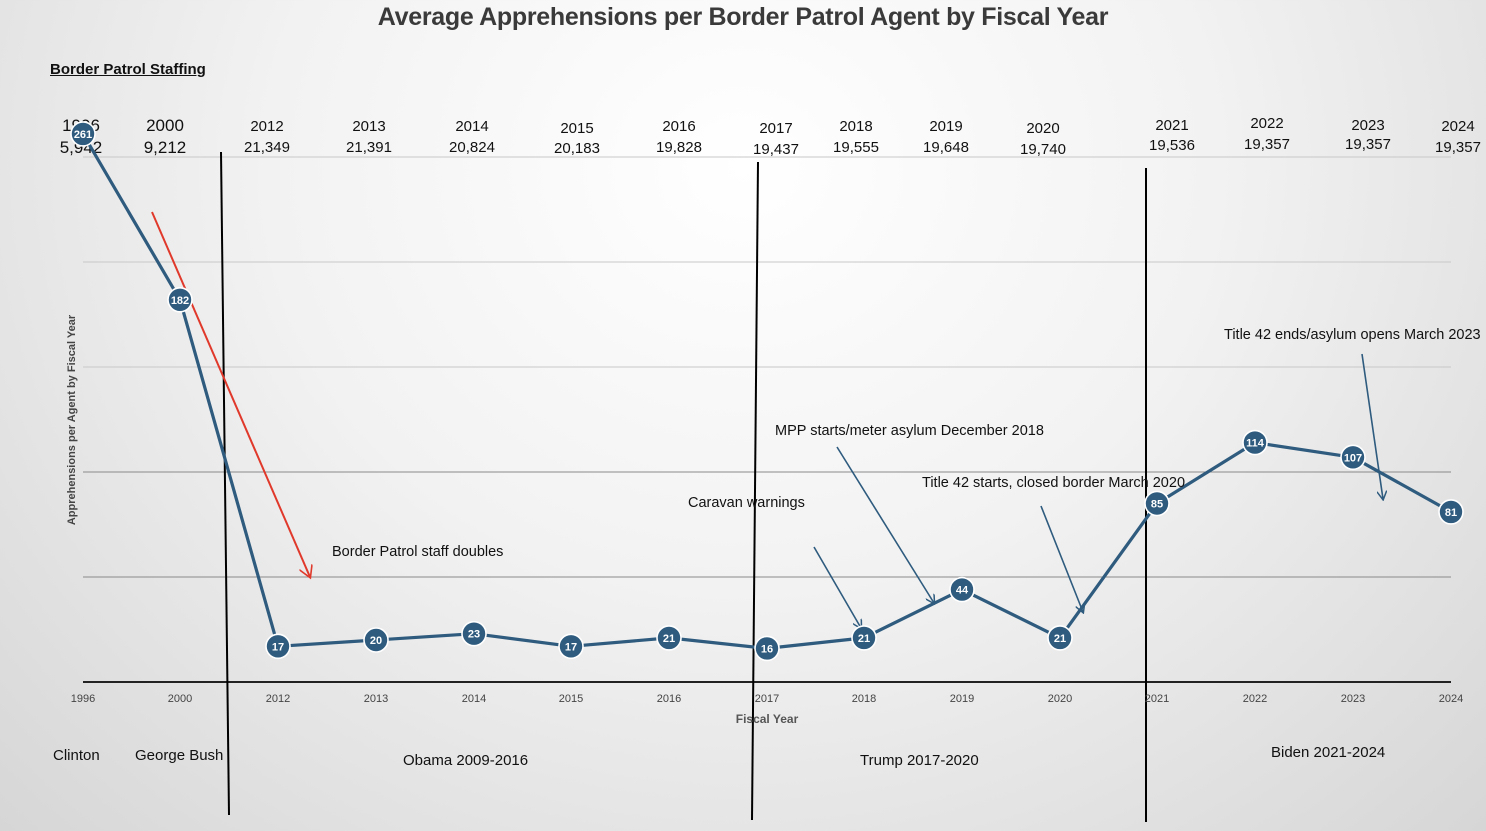  What do you see at coordinates (679, 126) in the screenshot?
I see `staffing-year: 2016` at bounding box center [679, 126].